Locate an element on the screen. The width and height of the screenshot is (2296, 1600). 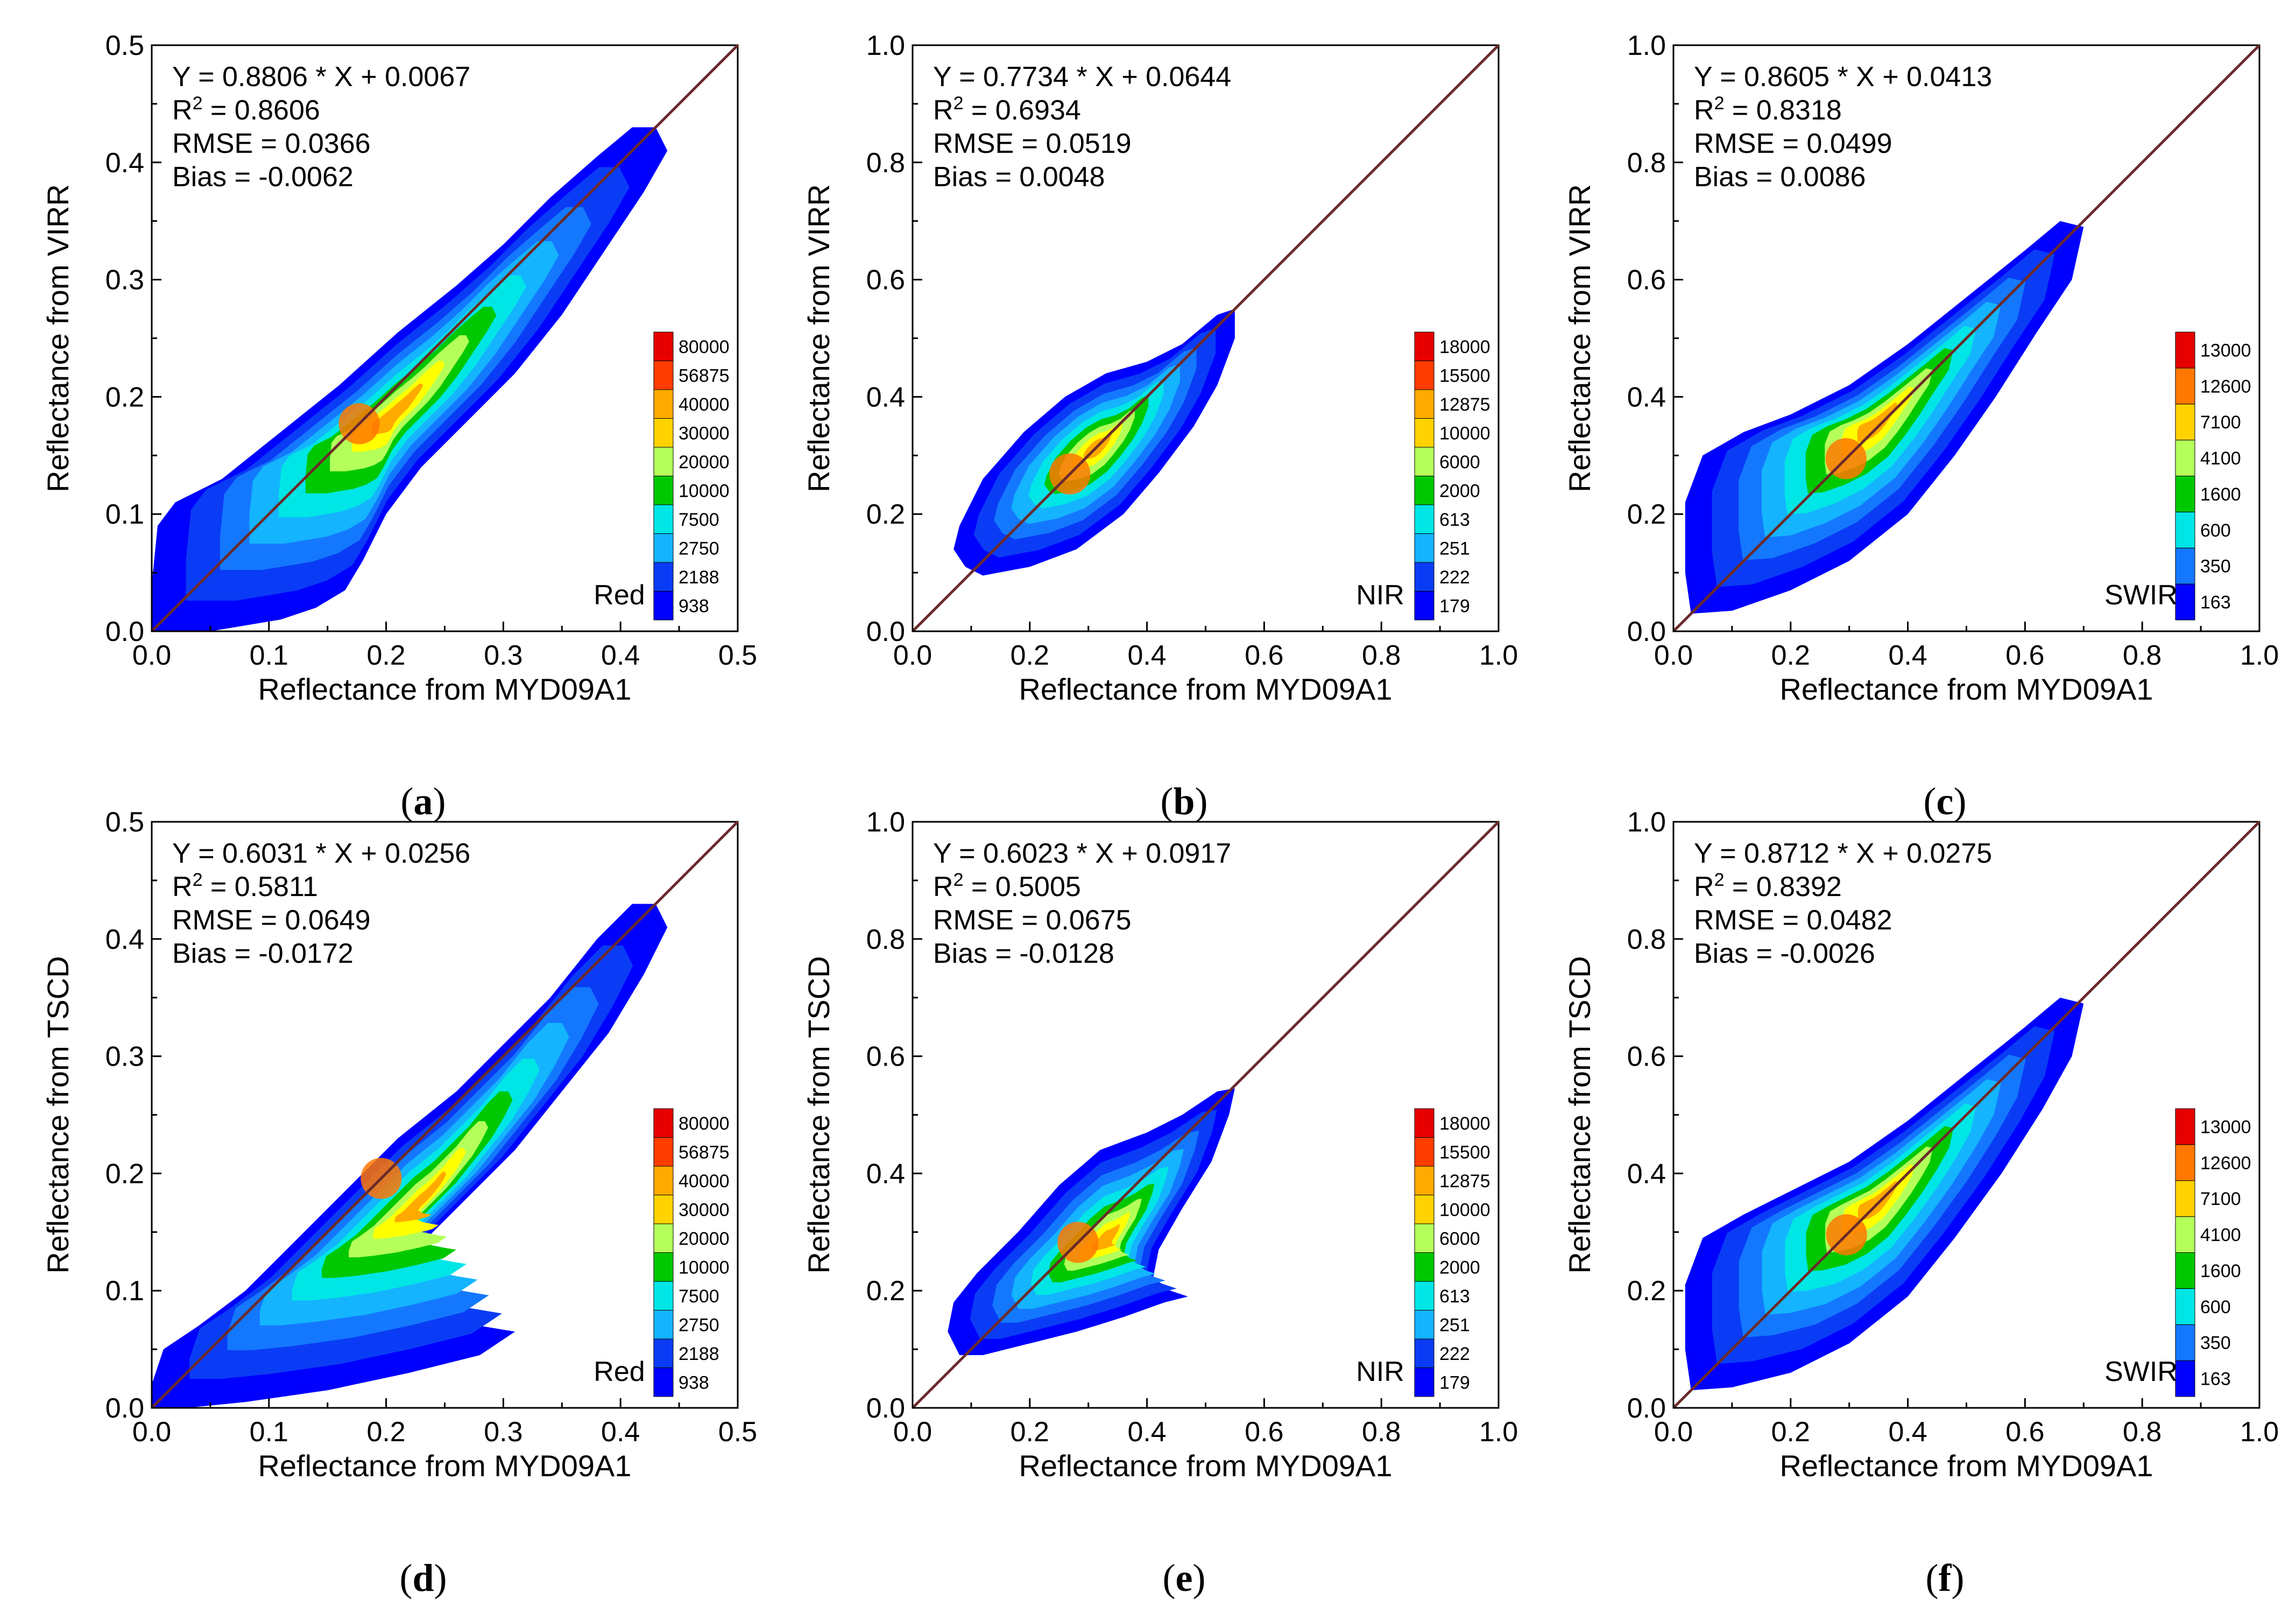
ytick-label-e-2: 0.4 is located at coordinates (885, 1173).